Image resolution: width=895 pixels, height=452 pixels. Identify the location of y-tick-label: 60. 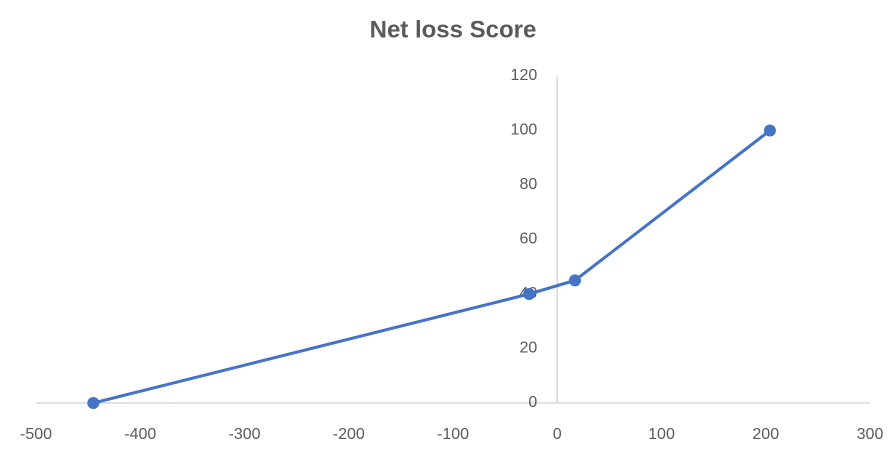
(528, 239).